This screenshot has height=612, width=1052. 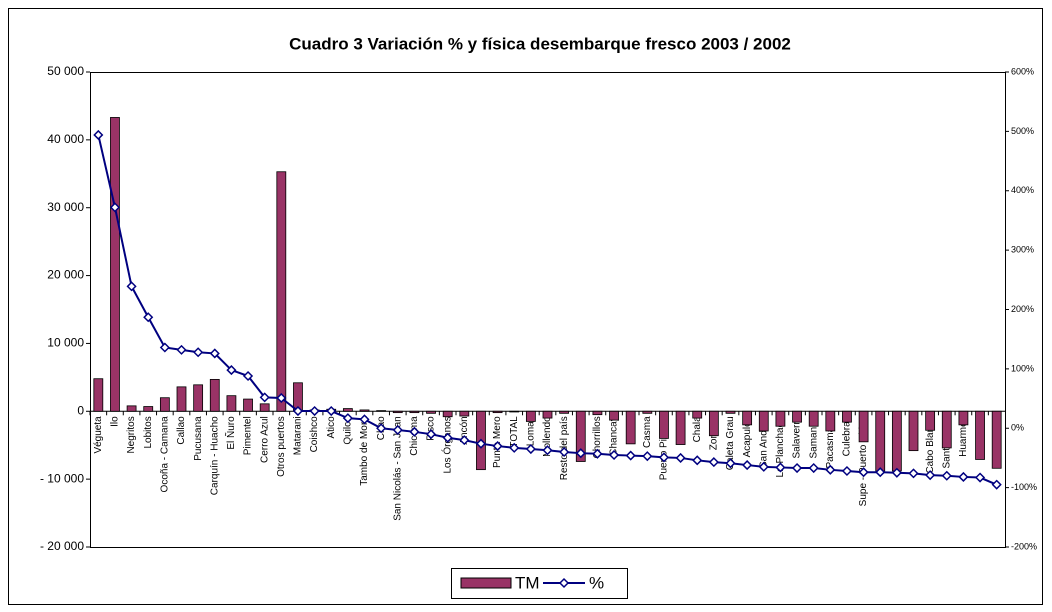 What do you see at coordinates (115, 421) in the screenshot?
I see `x-tick-label: Ilo` at bounding box center [115, 421].